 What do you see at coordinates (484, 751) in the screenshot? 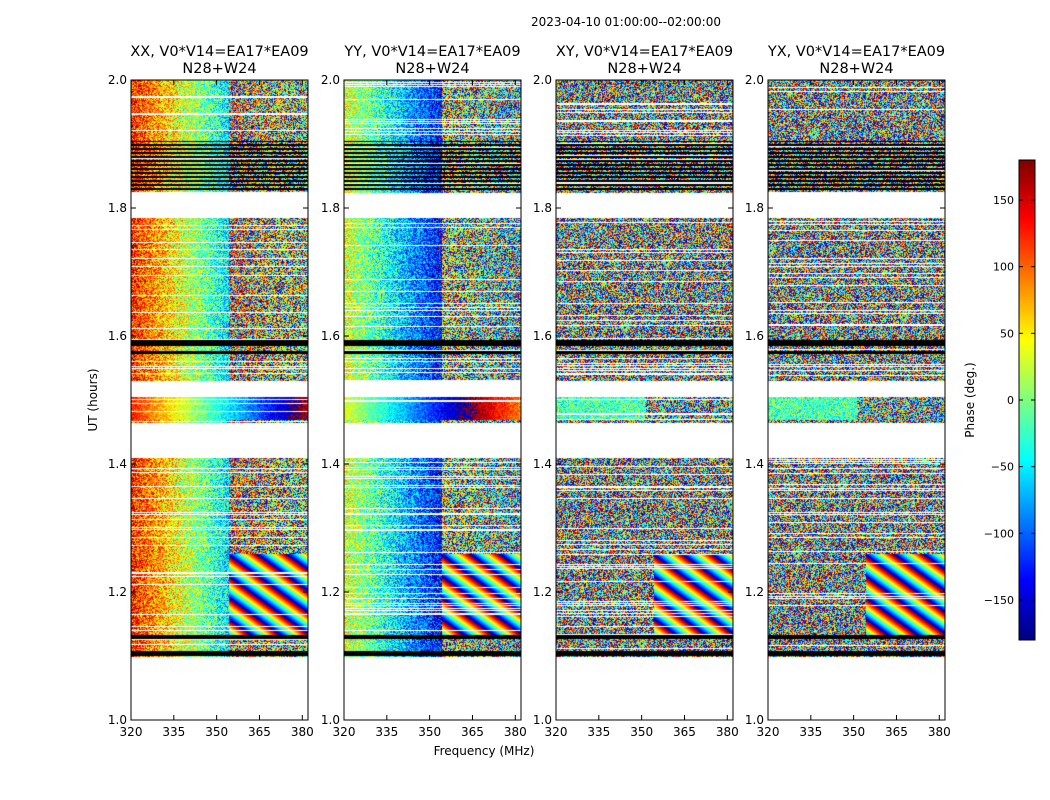
I see `x-axis-label: Frequency (MHz)` at bounding box center [484, 751].